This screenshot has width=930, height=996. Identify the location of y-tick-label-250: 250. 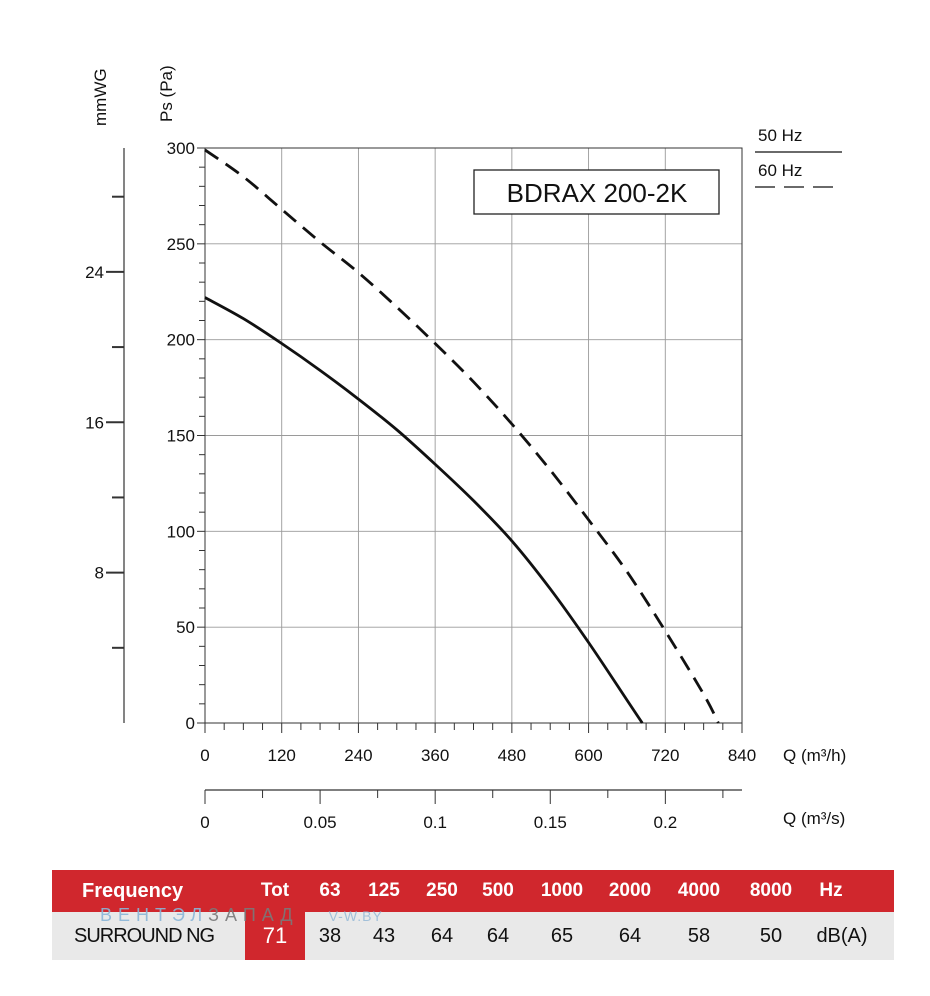
(181, 244).